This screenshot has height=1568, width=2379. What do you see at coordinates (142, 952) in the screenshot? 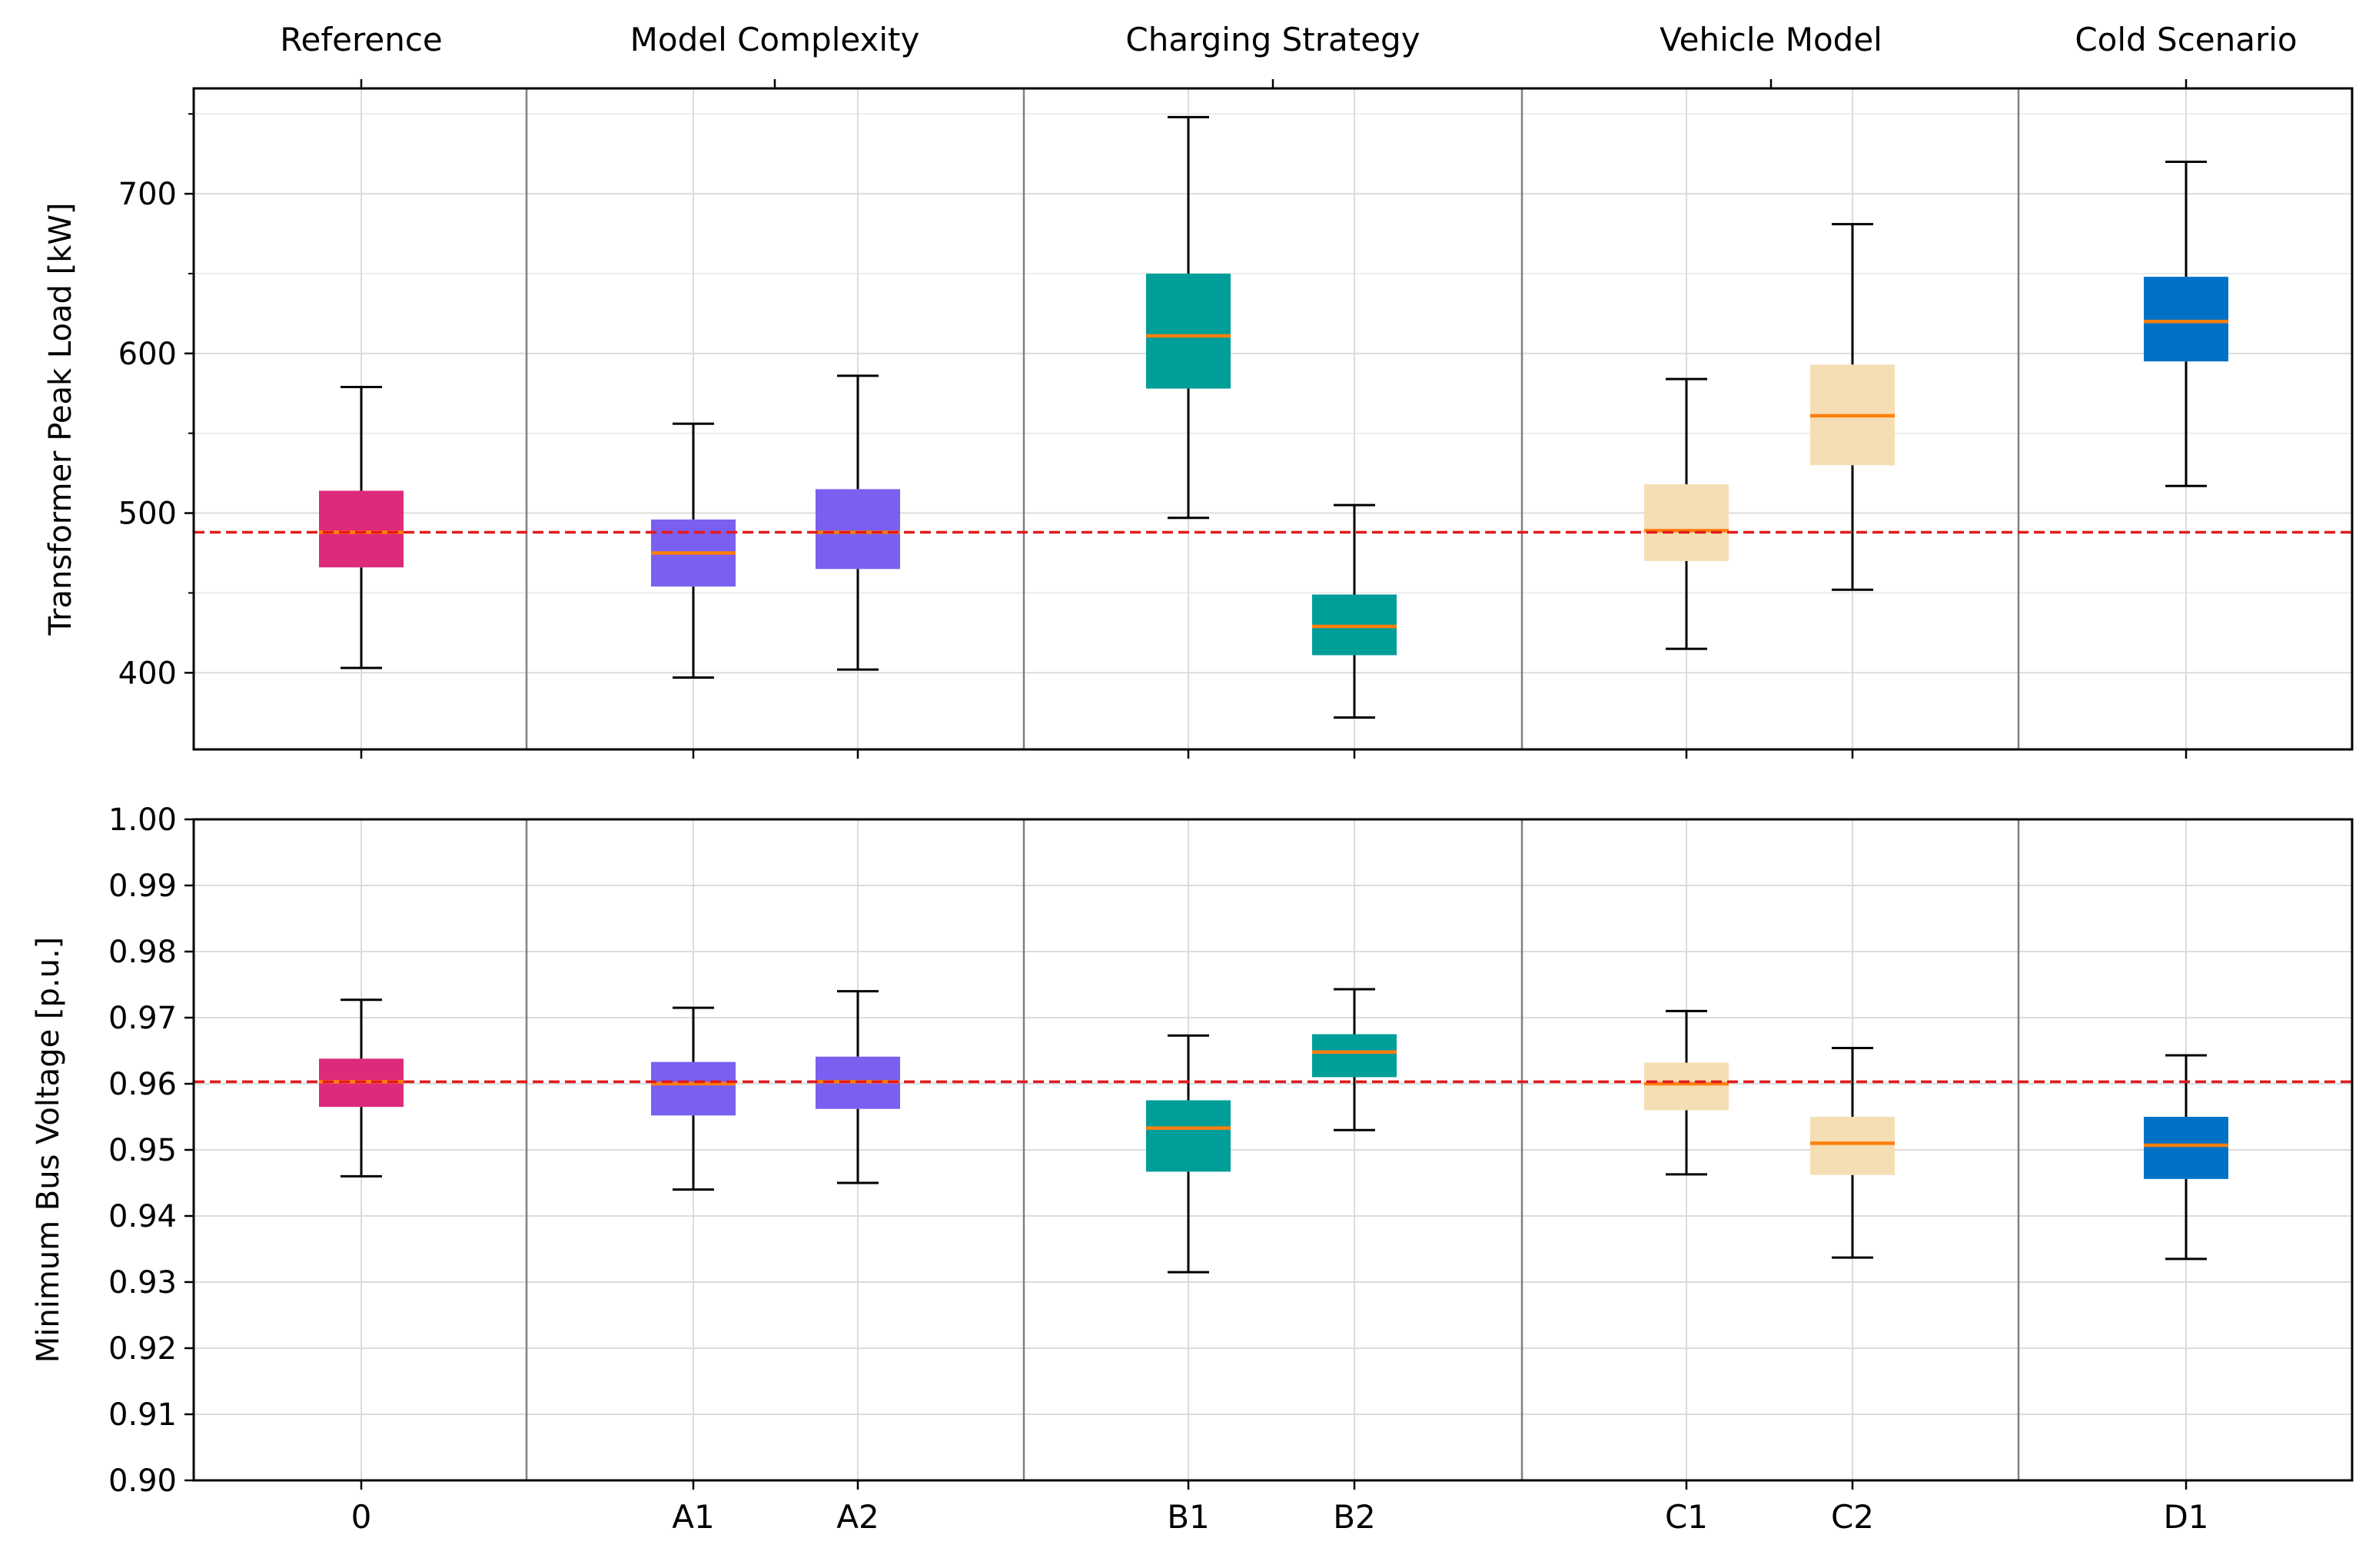
I see `y-tick-label: 0.98` at bounding box center [142, 952].